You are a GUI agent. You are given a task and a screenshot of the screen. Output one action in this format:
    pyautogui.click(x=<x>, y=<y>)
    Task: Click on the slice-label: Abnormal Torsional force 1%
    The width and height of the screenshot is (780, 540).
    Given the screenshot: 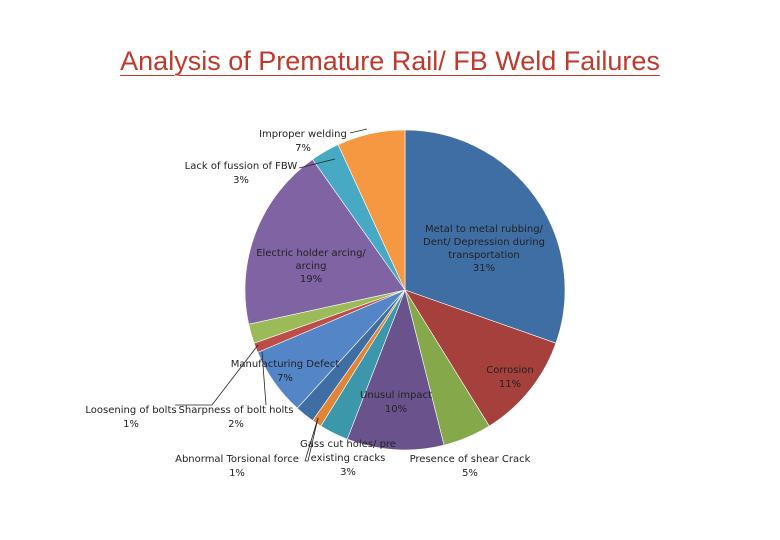 What is the action you would take?
    pyautogui.click(x=237, y=466)
    